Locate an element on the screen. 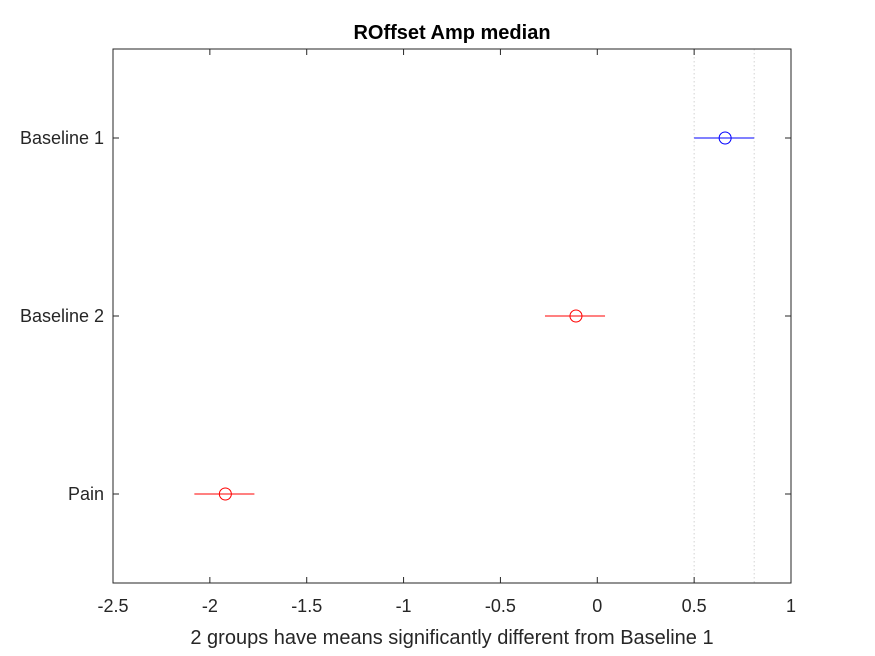 The height and width of the screenshot is (656, 875). y-tick-label: Baseline 1 is located at coordinates (62, 138).